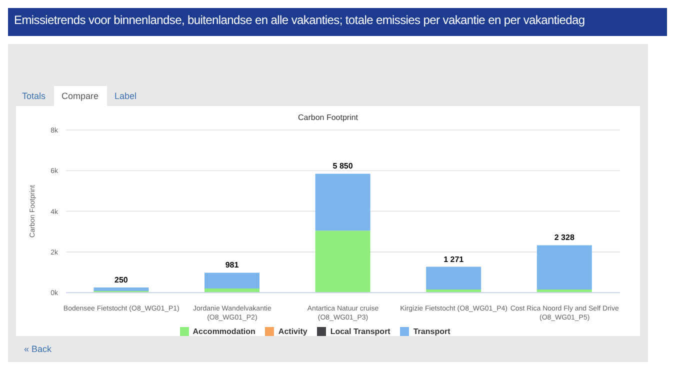 The height and width of the screenshot is (370, 675). What do you see at coordinates (232, 265) in the screenshot?
I see `total-label: 981` at bounding box center [232, 265].